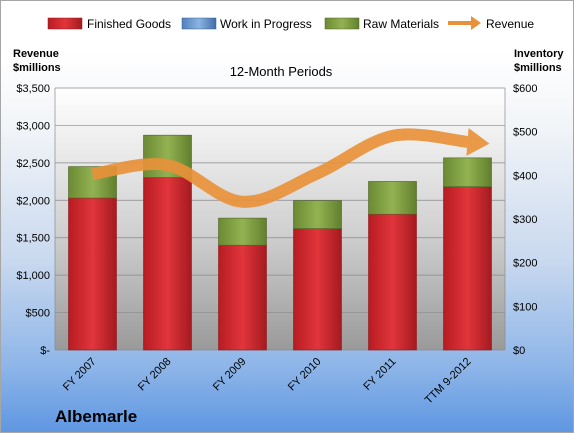 Image resolution: width=574 pixels, height=433 pixels. I want to click on right-tick-label: $300, so click(525, 220).